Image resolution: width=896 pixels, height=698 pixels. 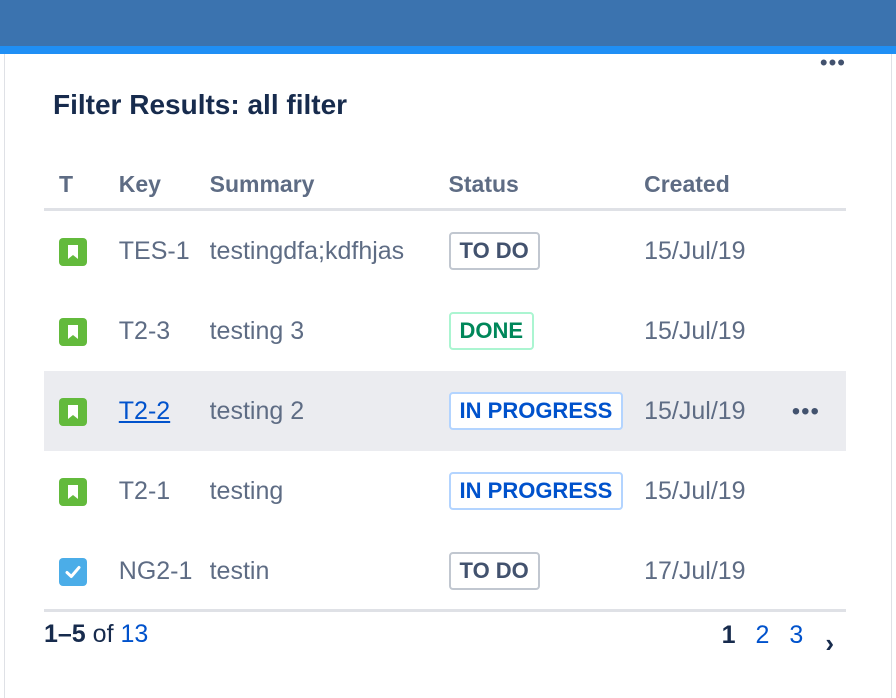 What do you see at coordinates (445, 610) in the screenshot?
I see `table-footer-divider` at bounding box center [445, 610].